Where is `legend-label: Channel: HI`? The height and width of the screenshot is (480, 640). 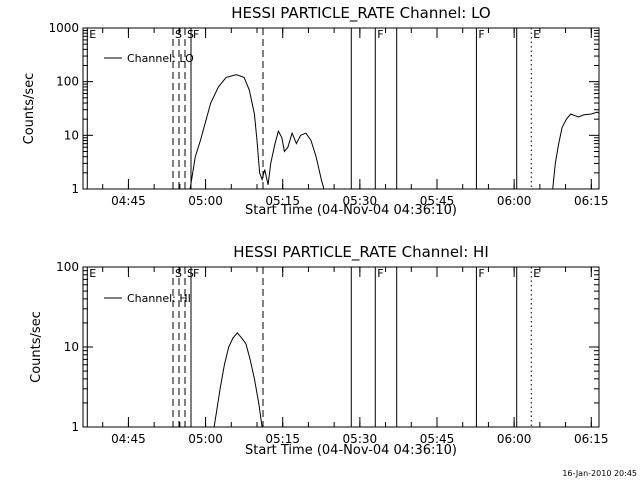
legend-label: Channel: HI is located at coordinates (159, 298).